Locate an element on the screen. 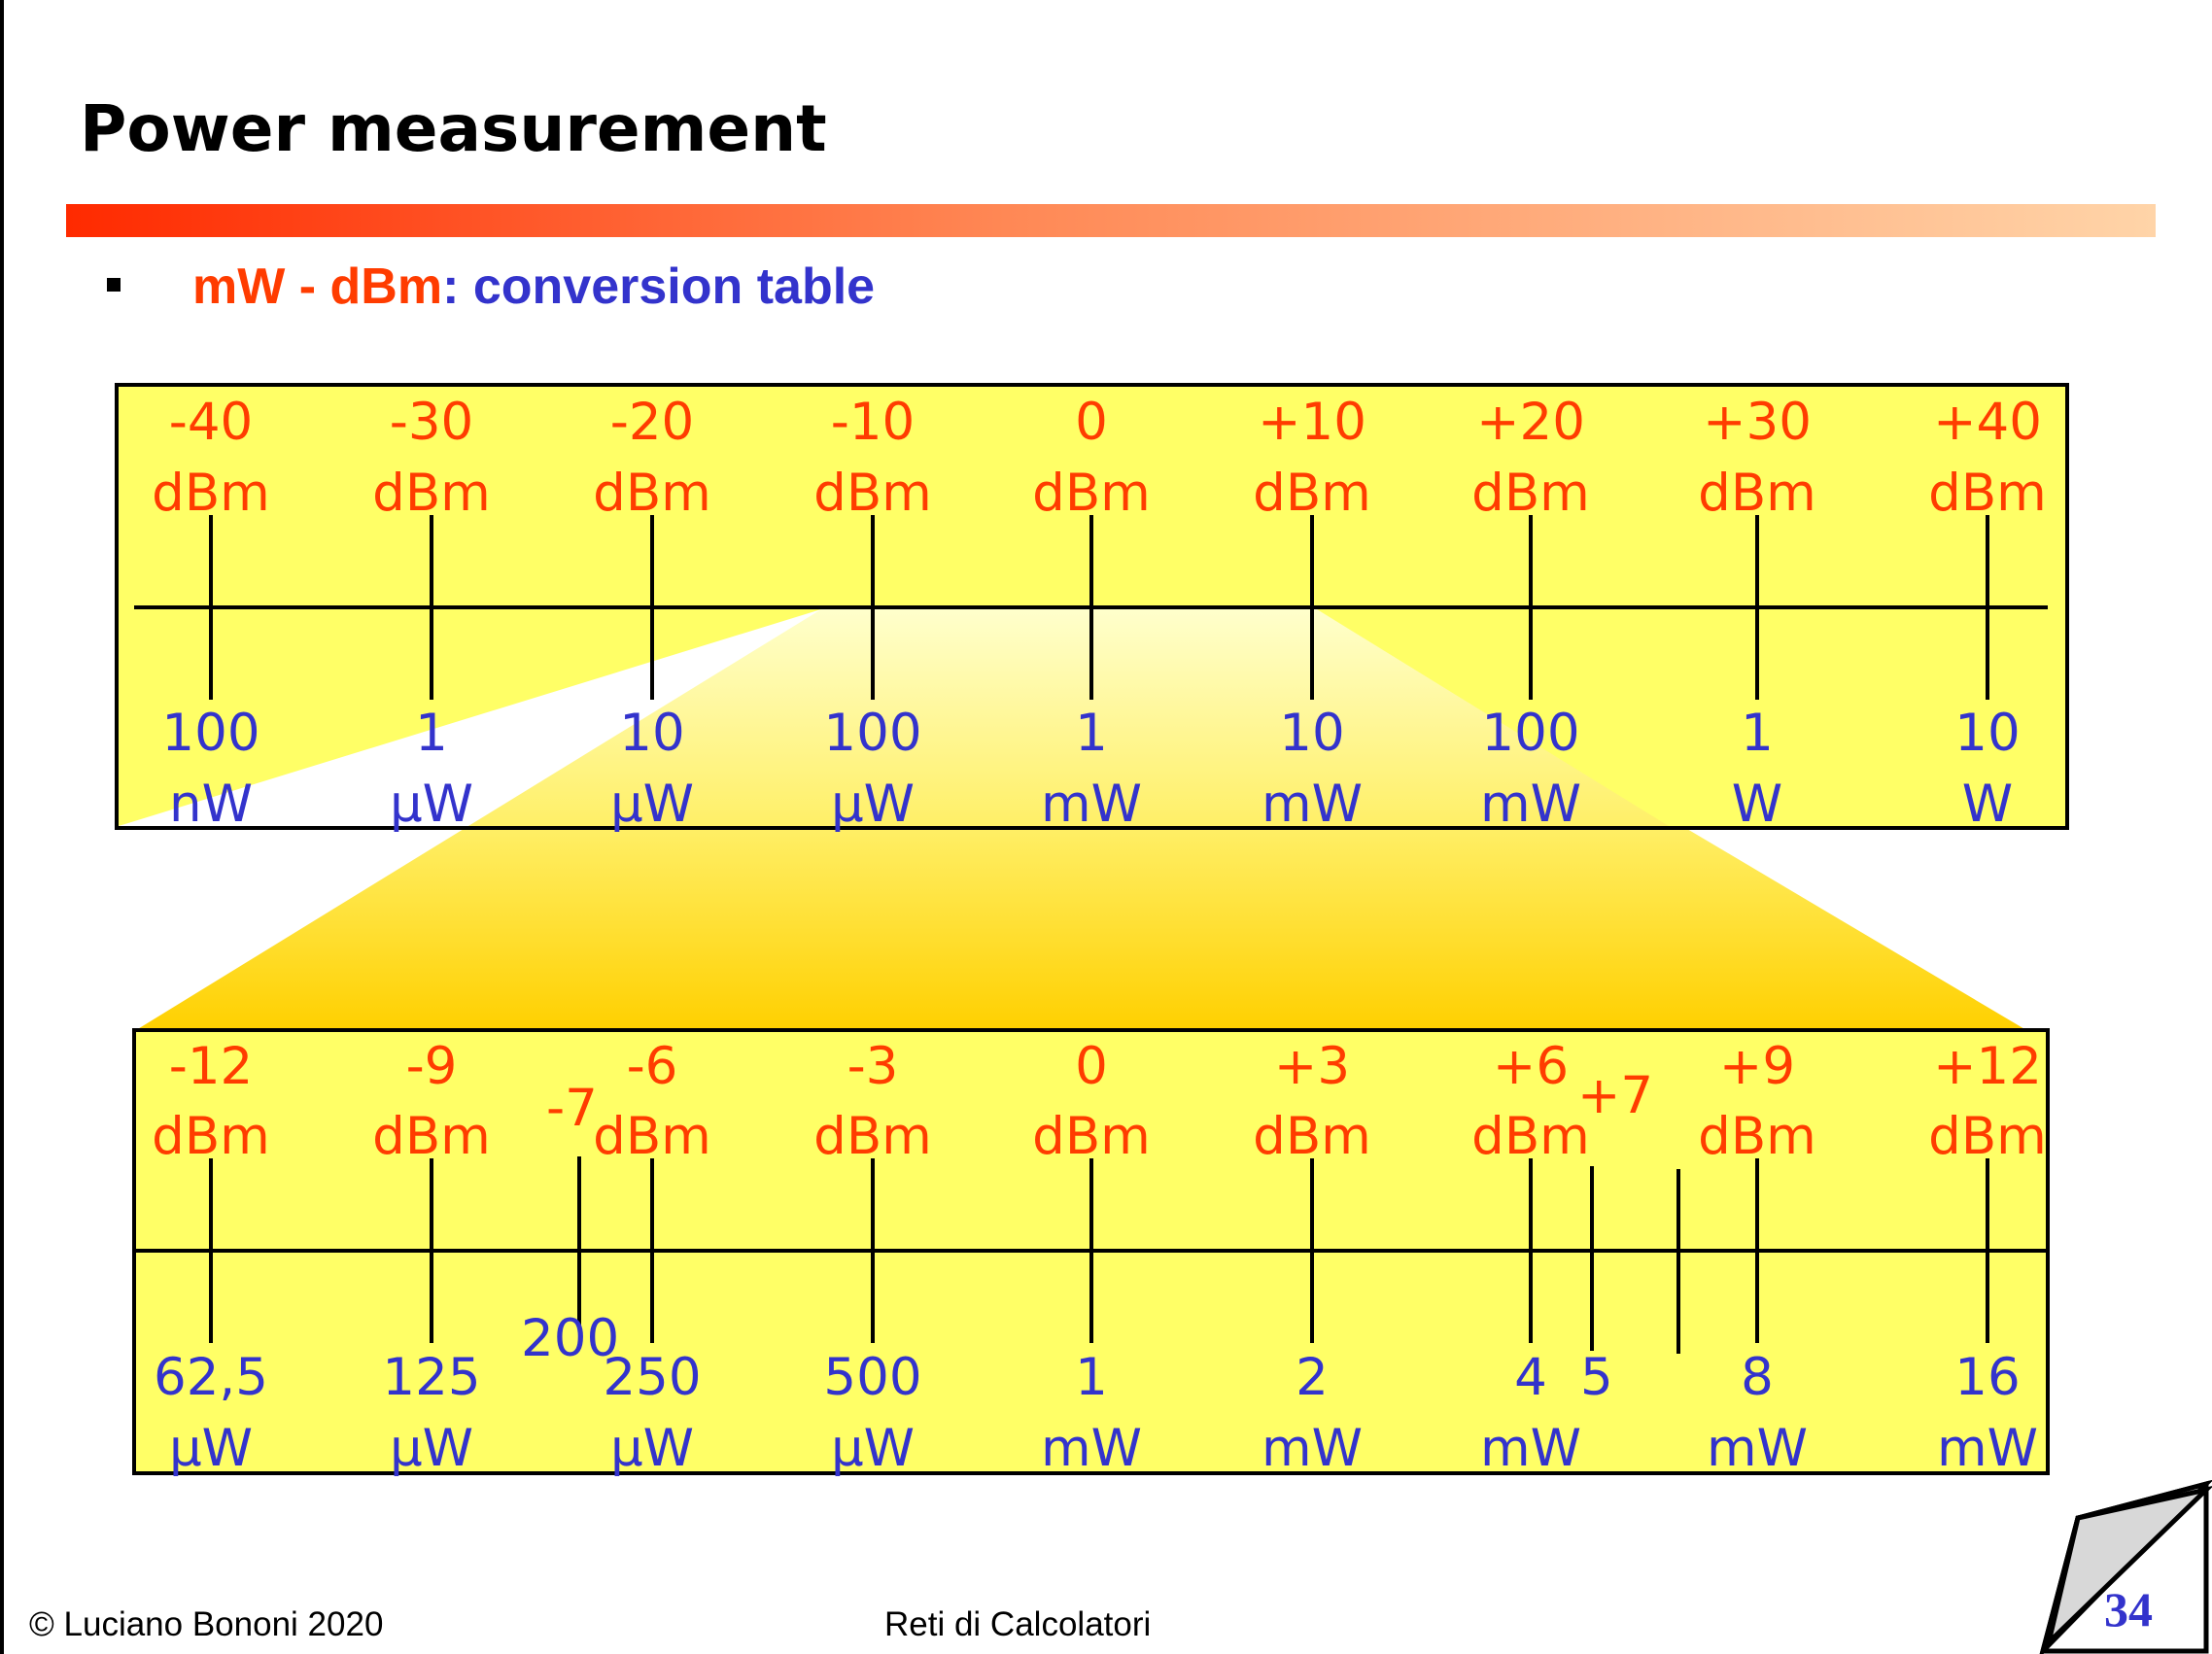 This screenshot has width=2212, height=1654. footer-copyright: © Luciano Bononi 2020 is located at coordinates (206, 1624).